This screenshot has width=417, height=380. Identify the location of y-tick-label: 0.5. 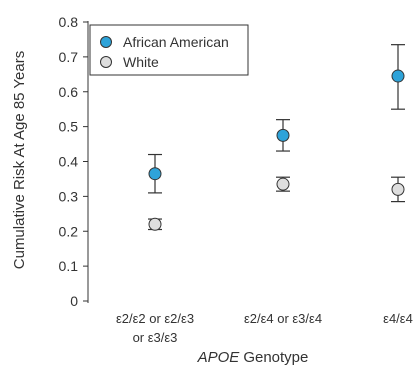
(69, 127).